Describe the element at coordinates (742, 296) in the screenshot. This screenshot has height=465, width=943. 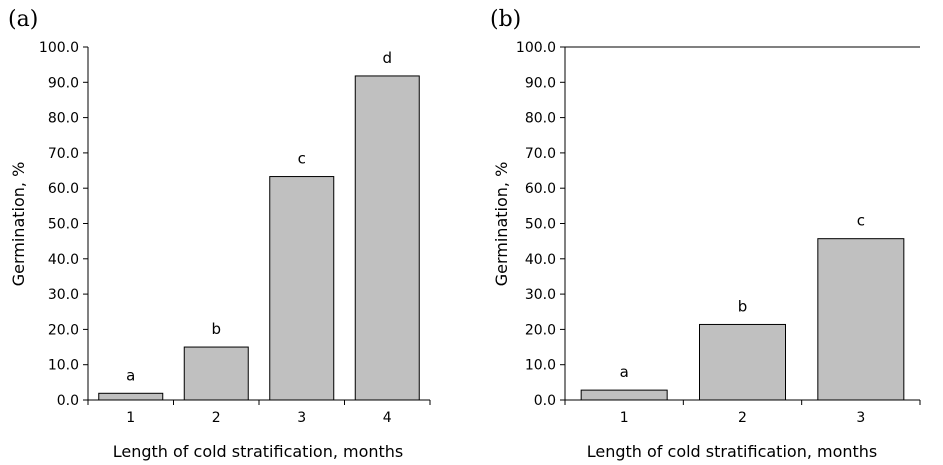
I see `bar-labels: a b c` at that location.